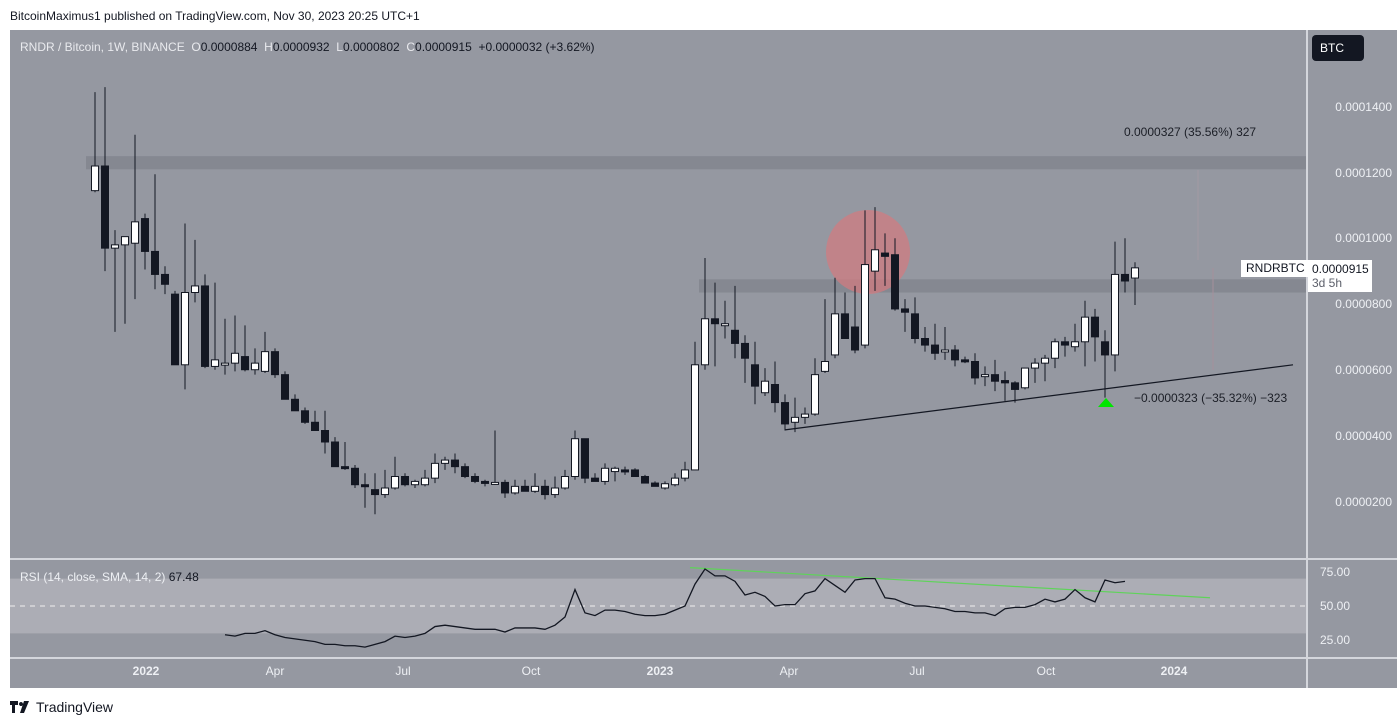 This screenshot has height=728, width=1400. Describe the element at coordinates (229, 47) in the screenshot. I see `open-value: 0.0000884` at that location.